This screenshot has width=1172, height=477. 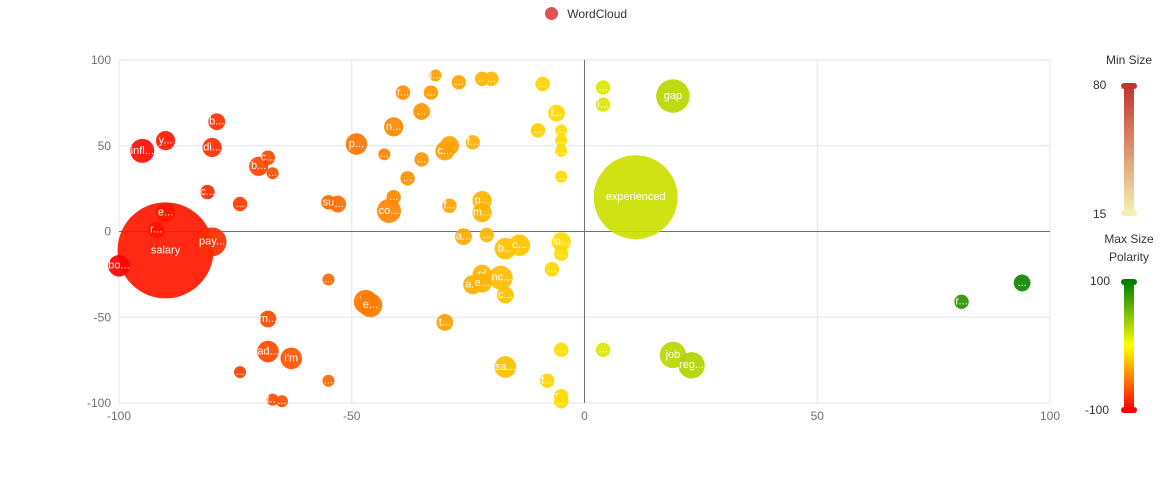 I want to click on size-map-title-bottom: Max Size, so click(x=1129, y=239).